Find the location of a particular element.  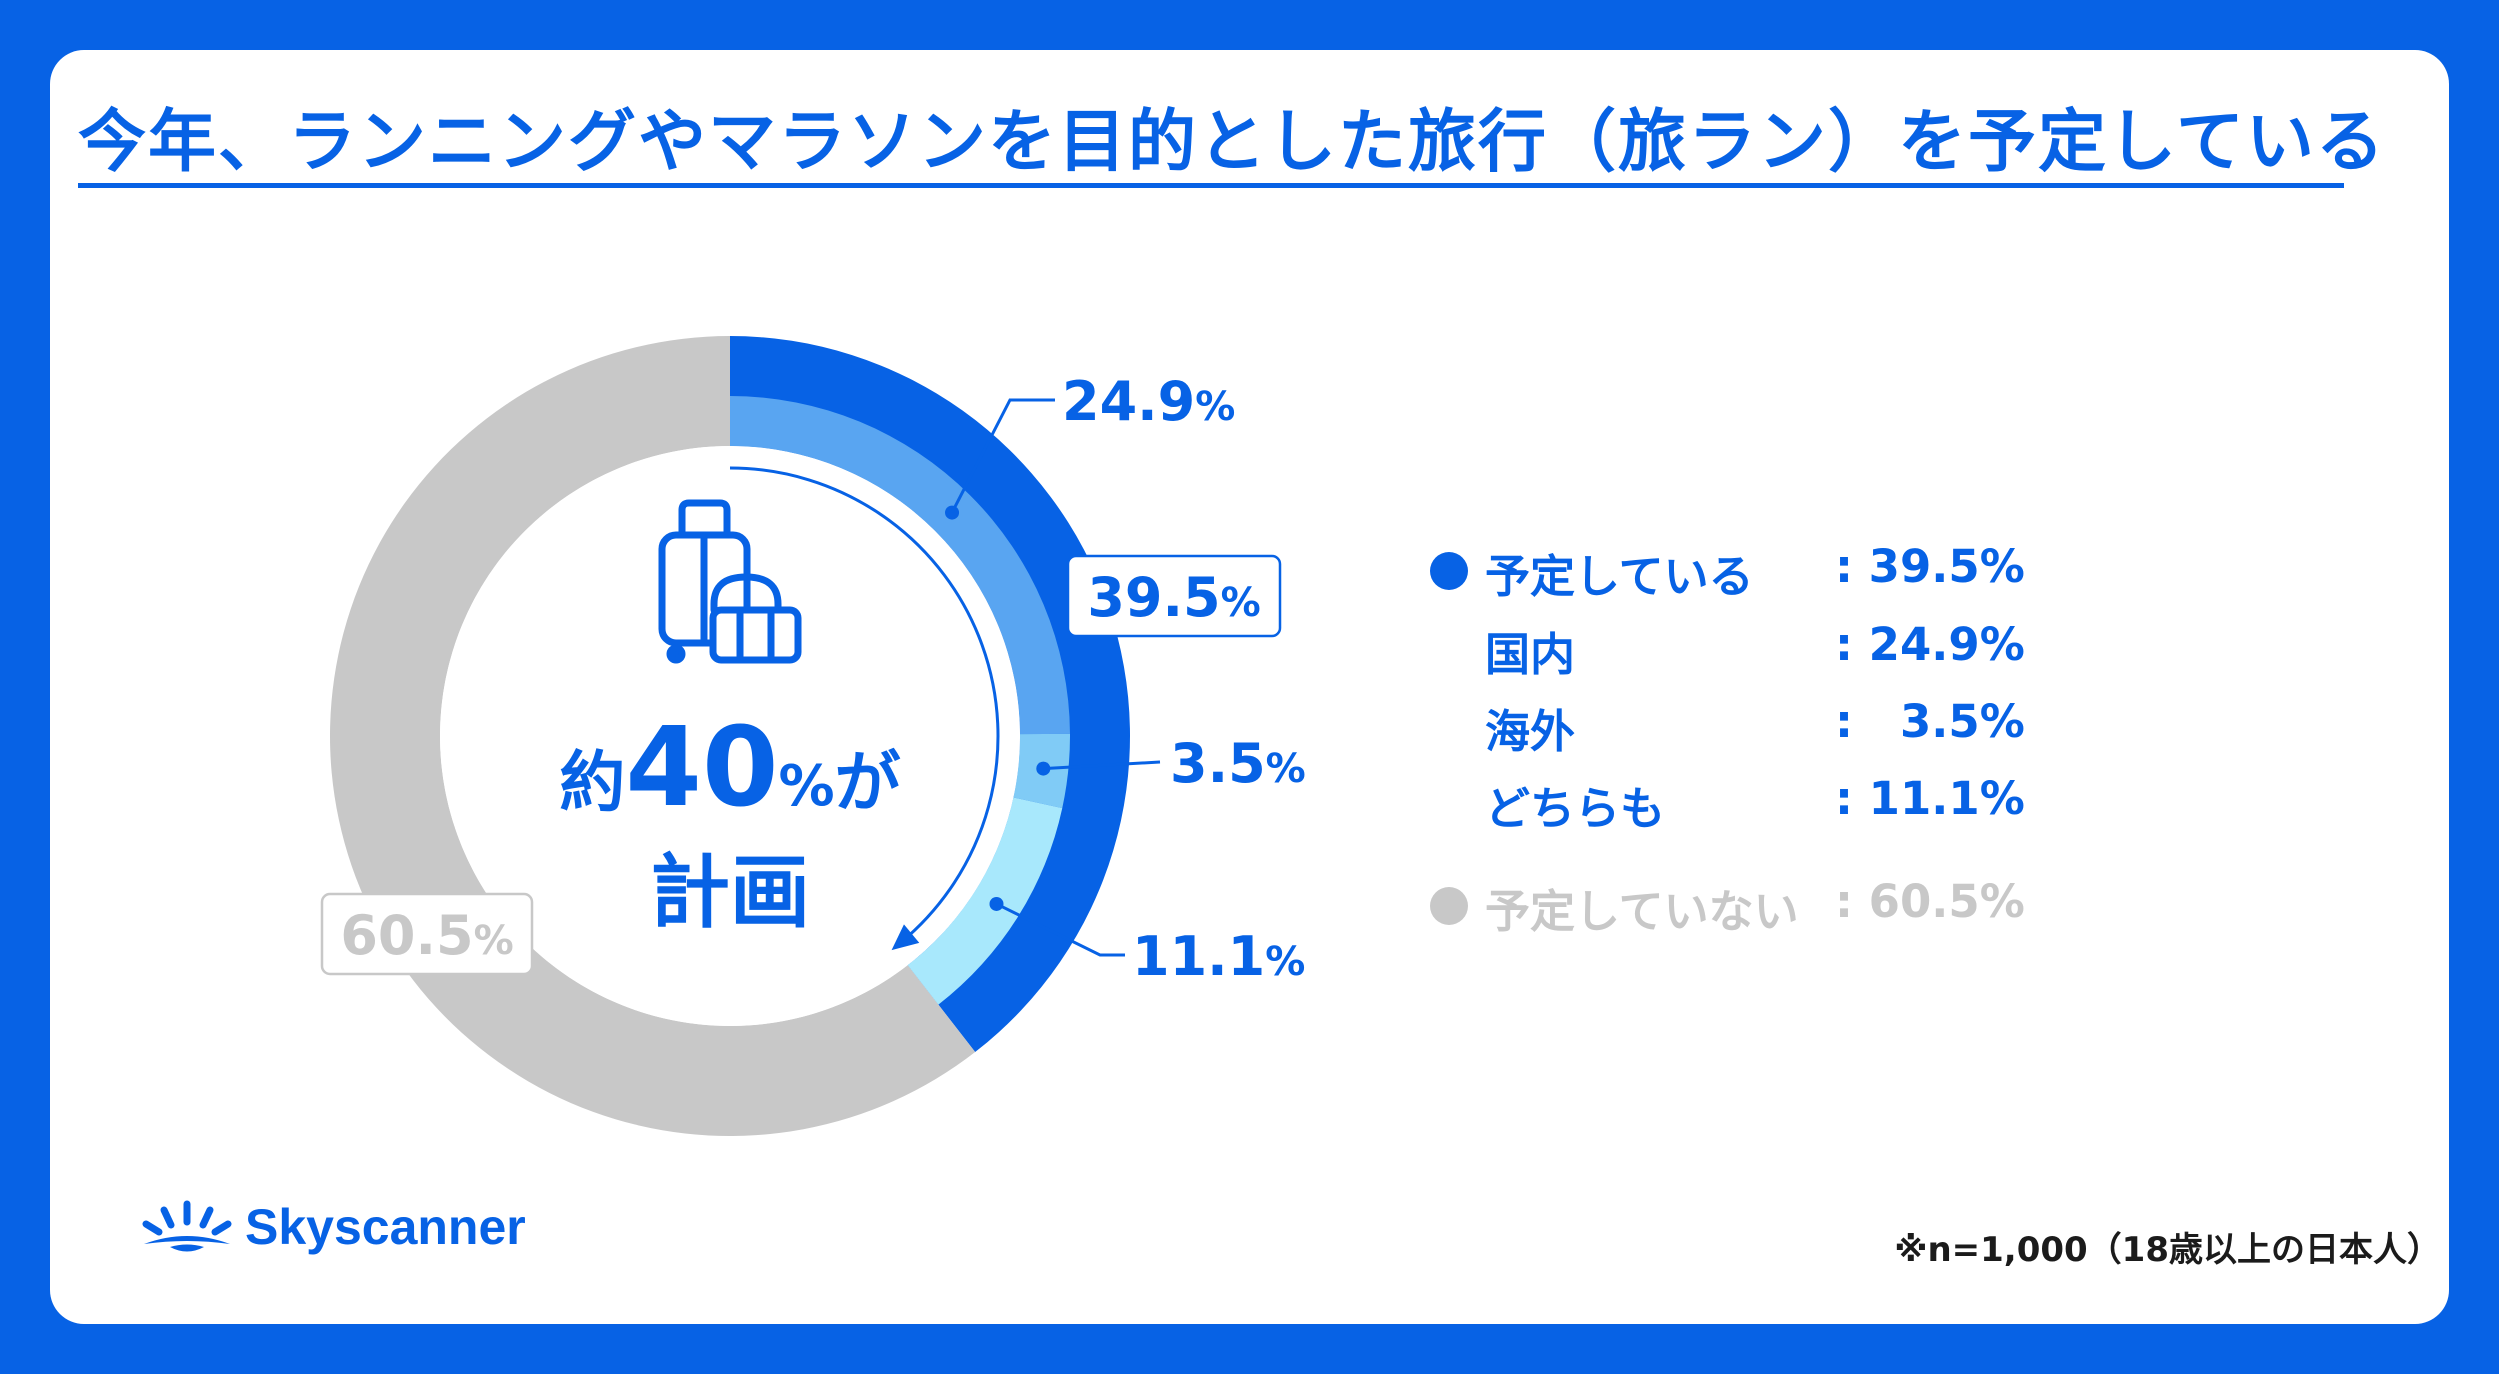

center-number: 40 is located at coordinates (701, 767).